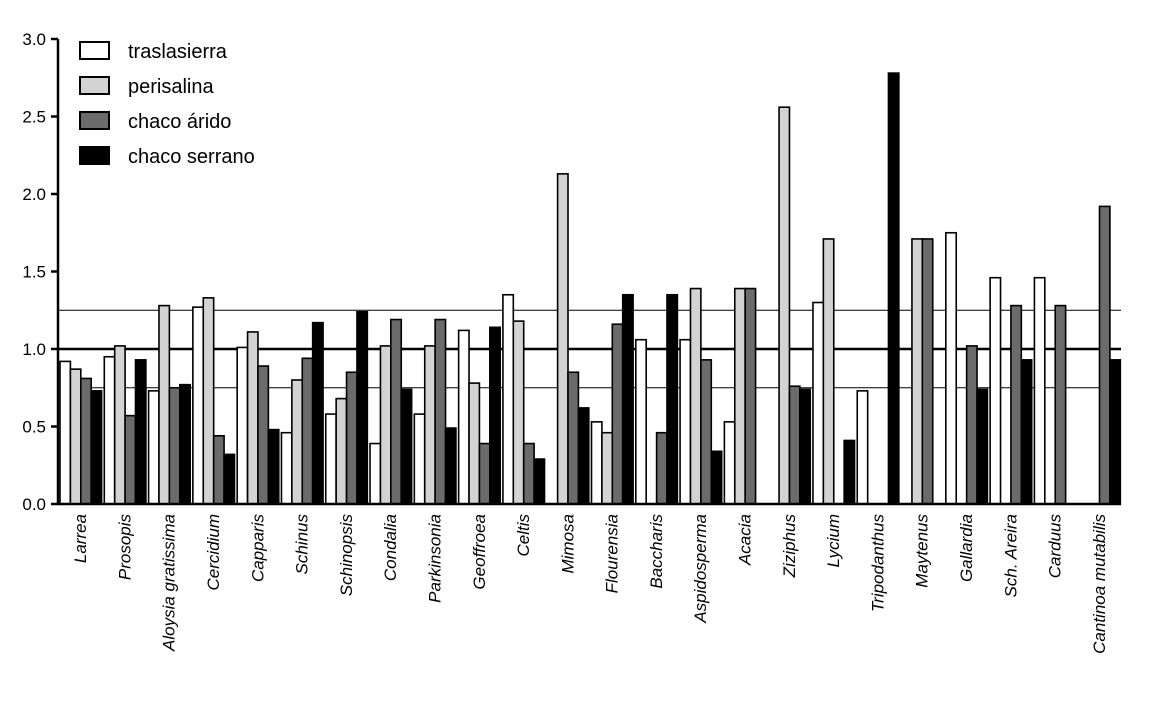  I want to click on category-label: Cercidium, so click(213, 552).